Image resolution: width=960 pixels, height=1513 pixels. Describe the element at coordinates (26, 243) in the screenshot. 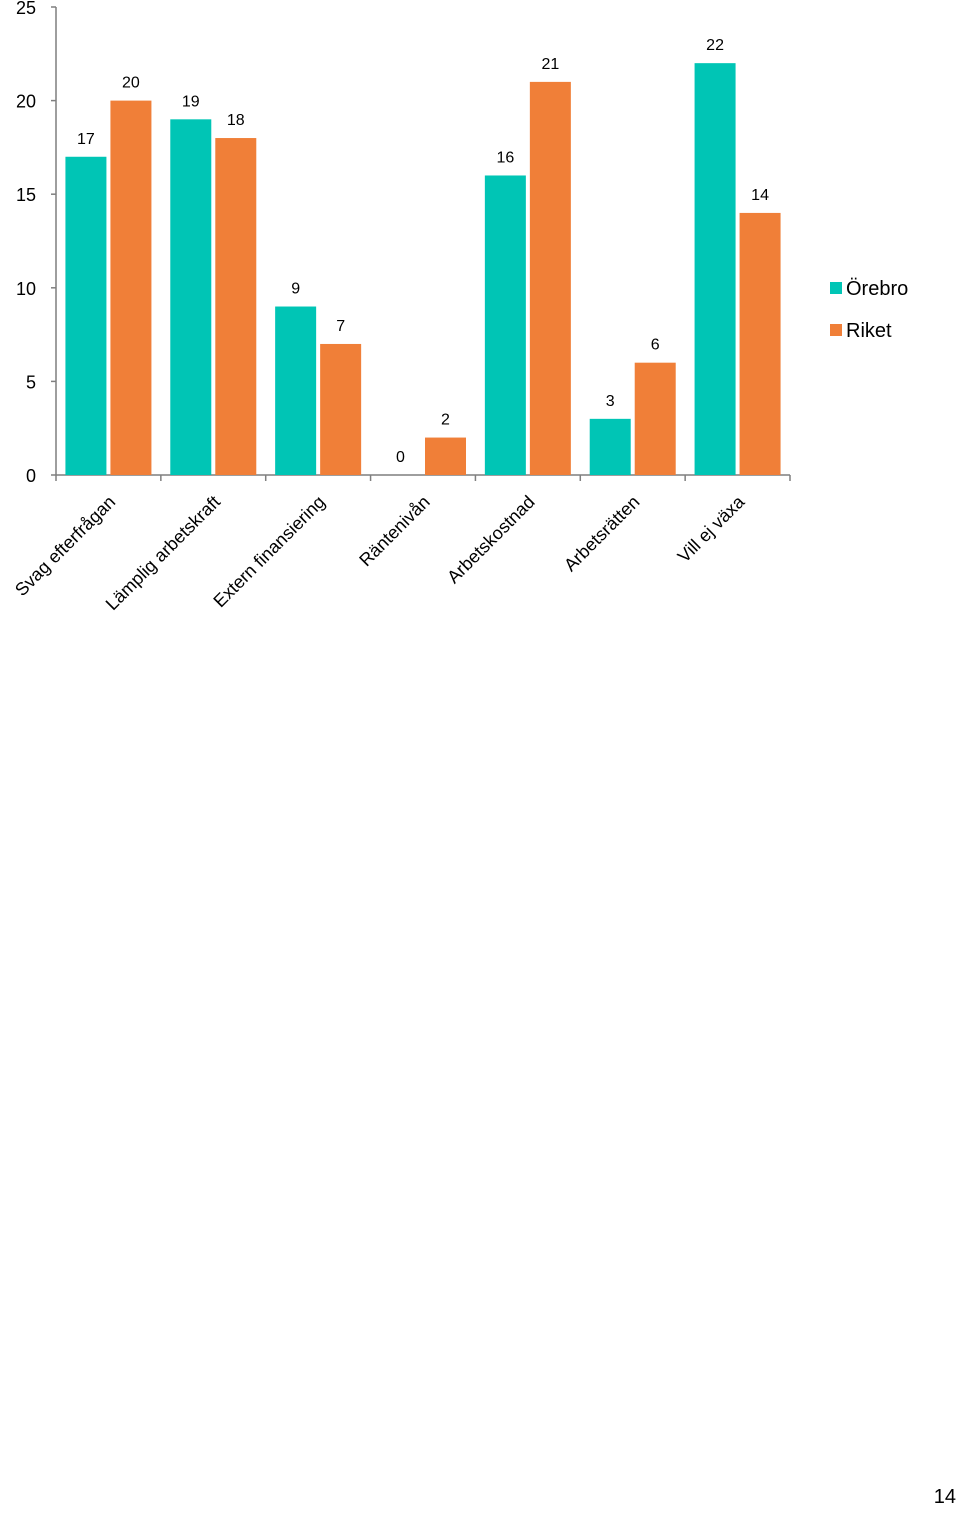

I see `y-tick-labels: 0 5 10 15 20 25` at that location.